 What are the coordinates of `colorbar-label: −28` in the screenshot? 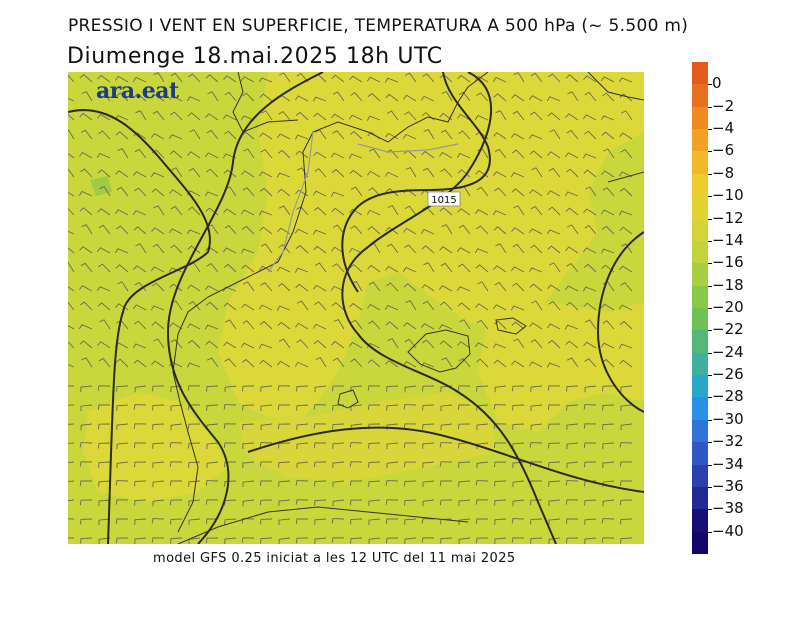 It's located at (728, 396).